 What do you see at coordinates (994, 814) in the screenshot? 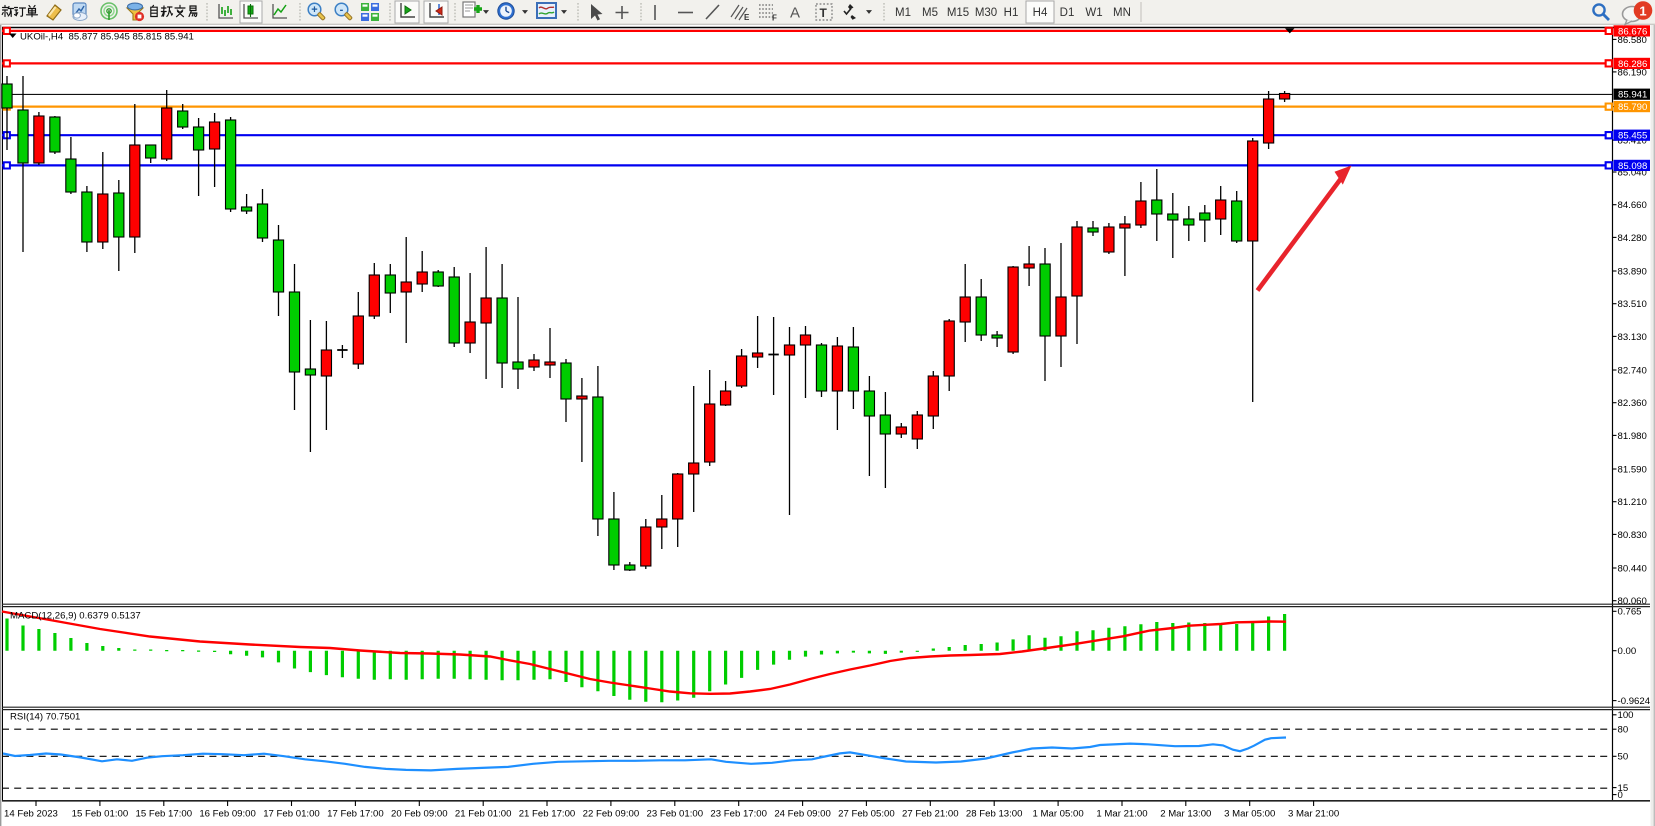
I see `svg-text: 28 Feb 13:00` at bounding box center [994, 814].